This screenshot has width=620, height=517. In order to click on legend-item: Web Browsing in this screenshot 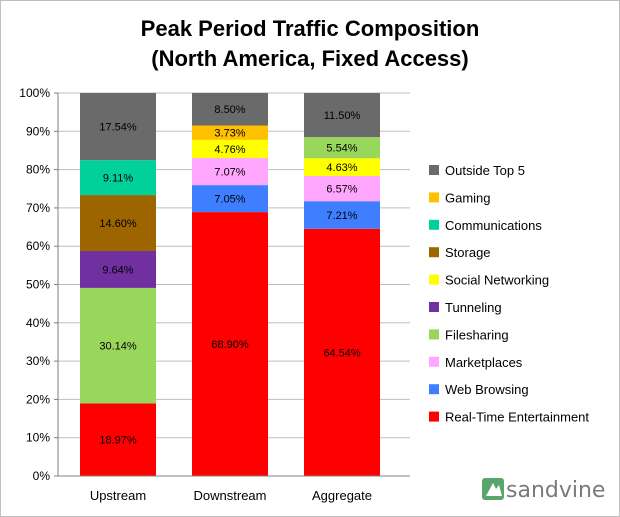, I will do `click(479, 389)`.